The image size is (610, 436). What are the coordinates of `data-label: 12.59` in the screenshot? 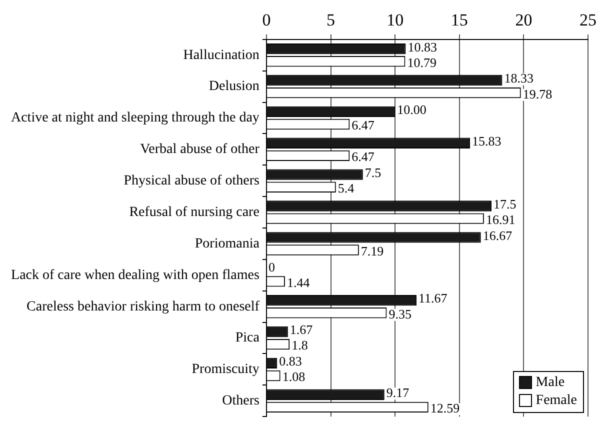 It's located at (445, 408).